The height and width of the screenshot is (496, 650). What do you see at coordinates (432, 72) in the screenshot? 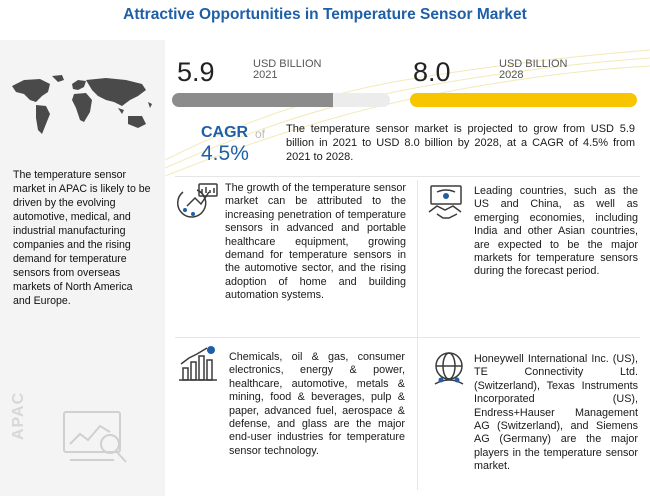
I see `market-value-2028: 8.0` at bounding box center [432, 72].